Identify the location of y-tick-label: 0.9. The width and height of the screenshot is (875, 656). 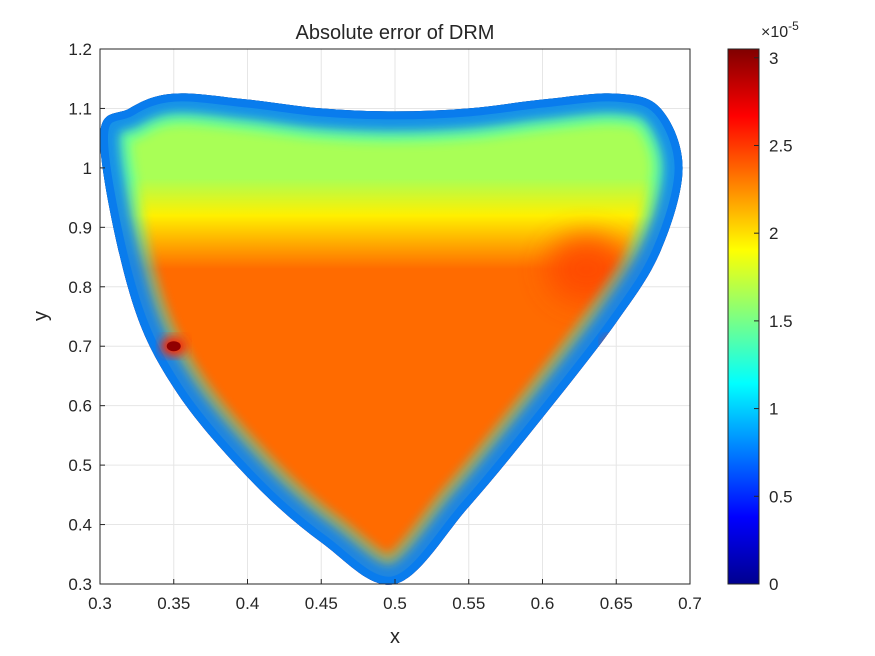
(80, 227).